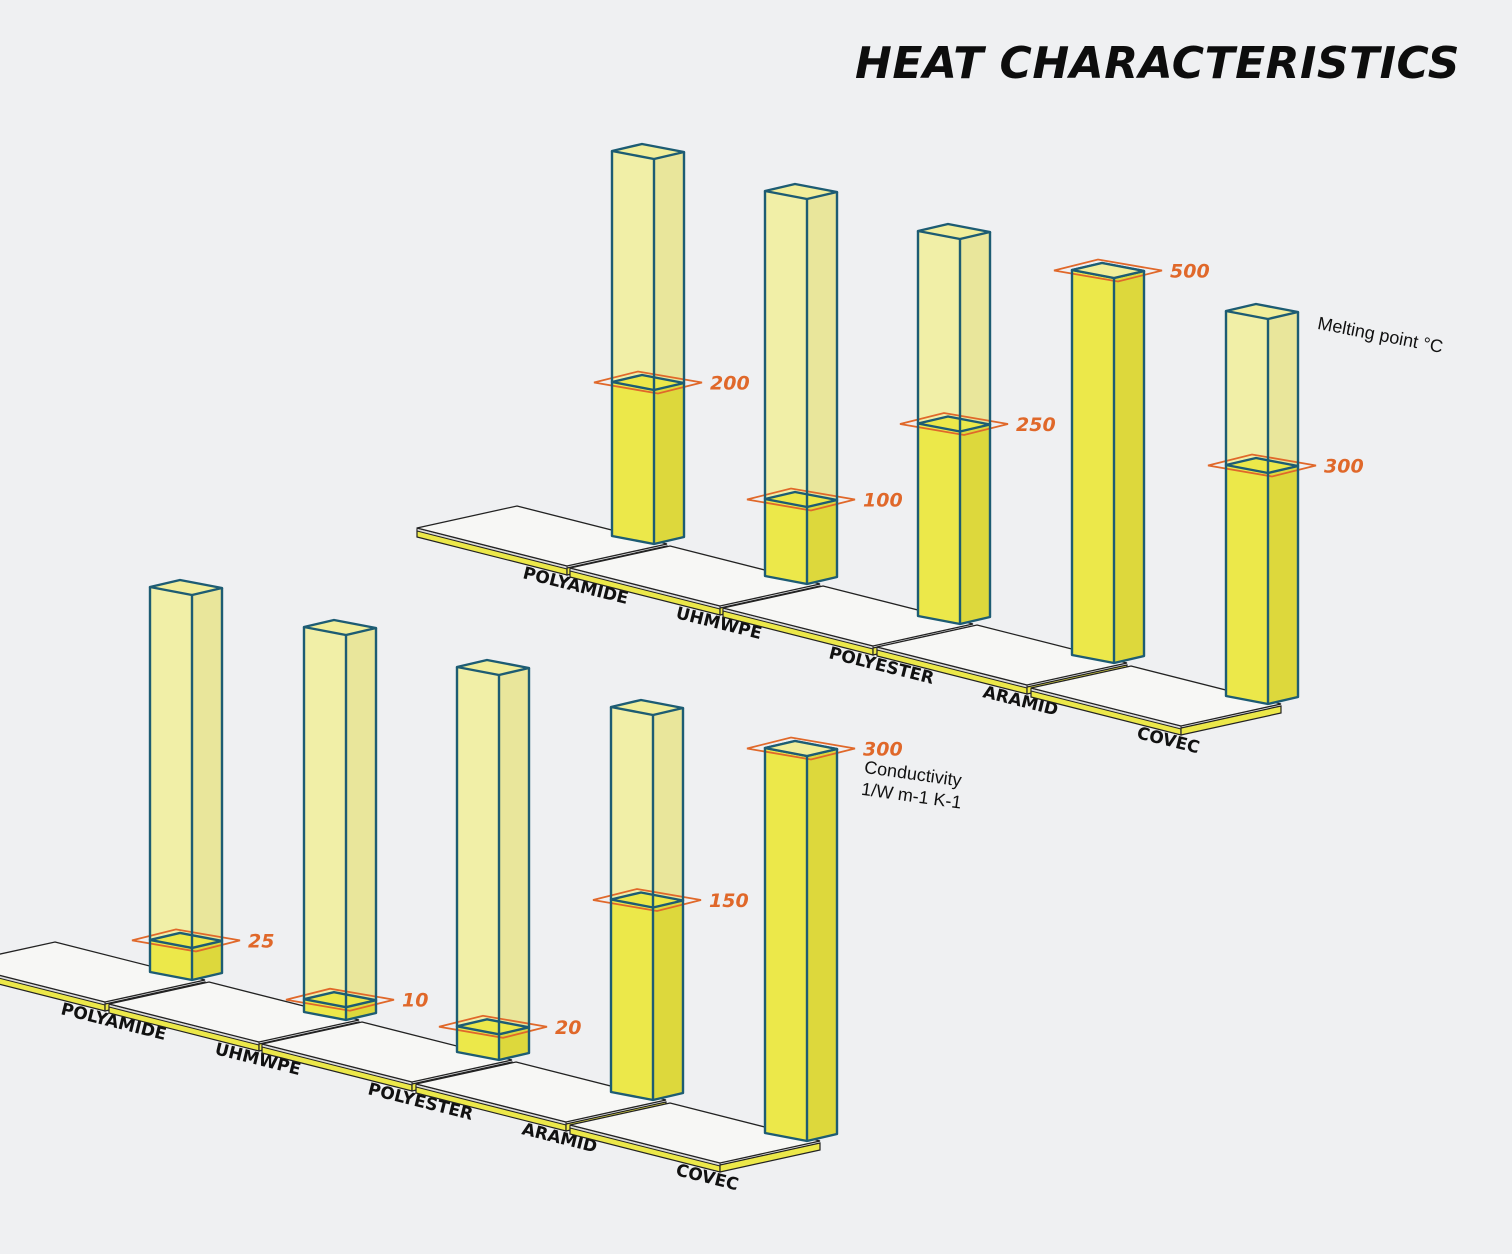 The image size is (1512, 1254). What do you see at coordinates (729, 901) in the screenshot?
I see `value-label: 150` at bounding box center [729, 901].